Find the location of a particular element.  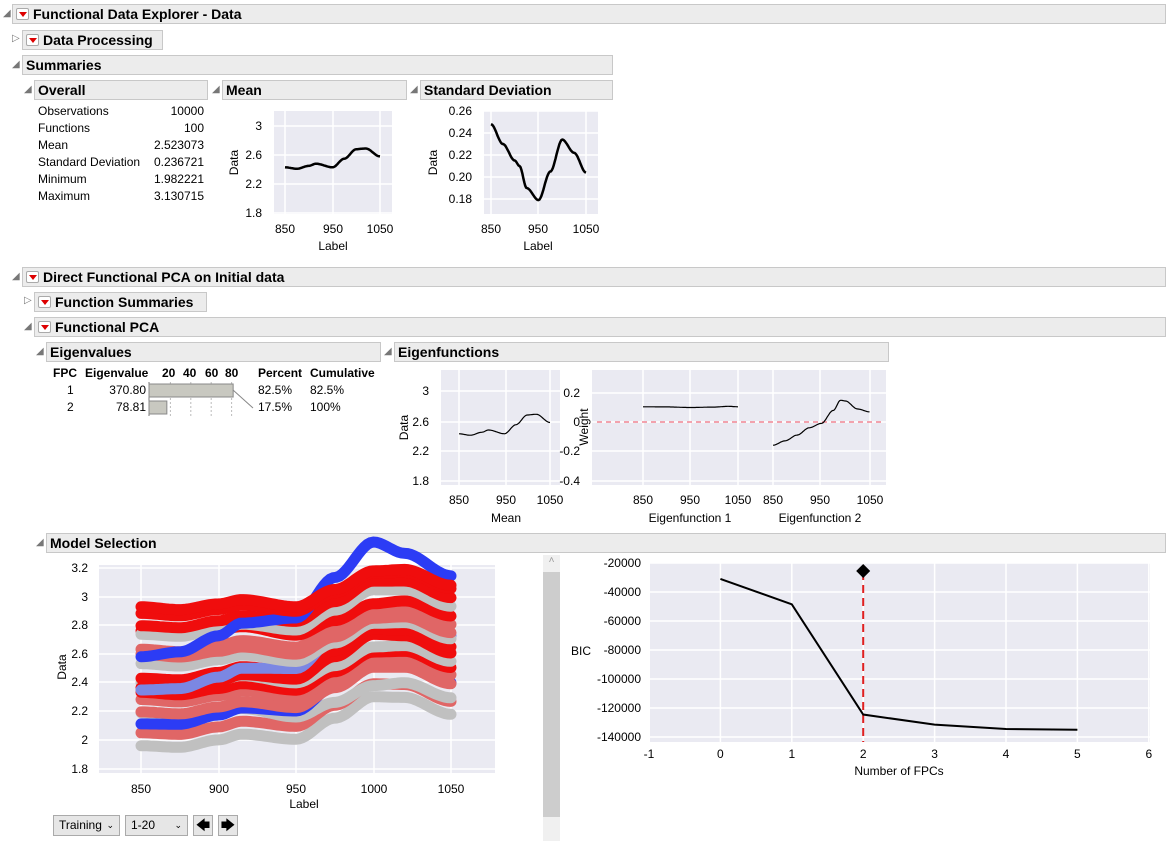

x-axis-label: Eigenfunction 2 is located at coordinates (820, 518).